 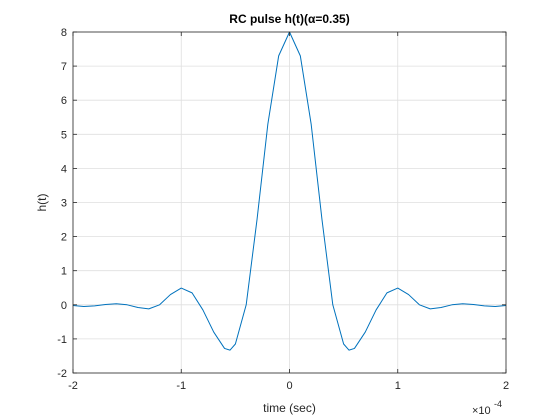 What do you see at coordinates (289, 386) in the screenshot?
I see `x-tick-label: 0` at bounding box center [289, 386].